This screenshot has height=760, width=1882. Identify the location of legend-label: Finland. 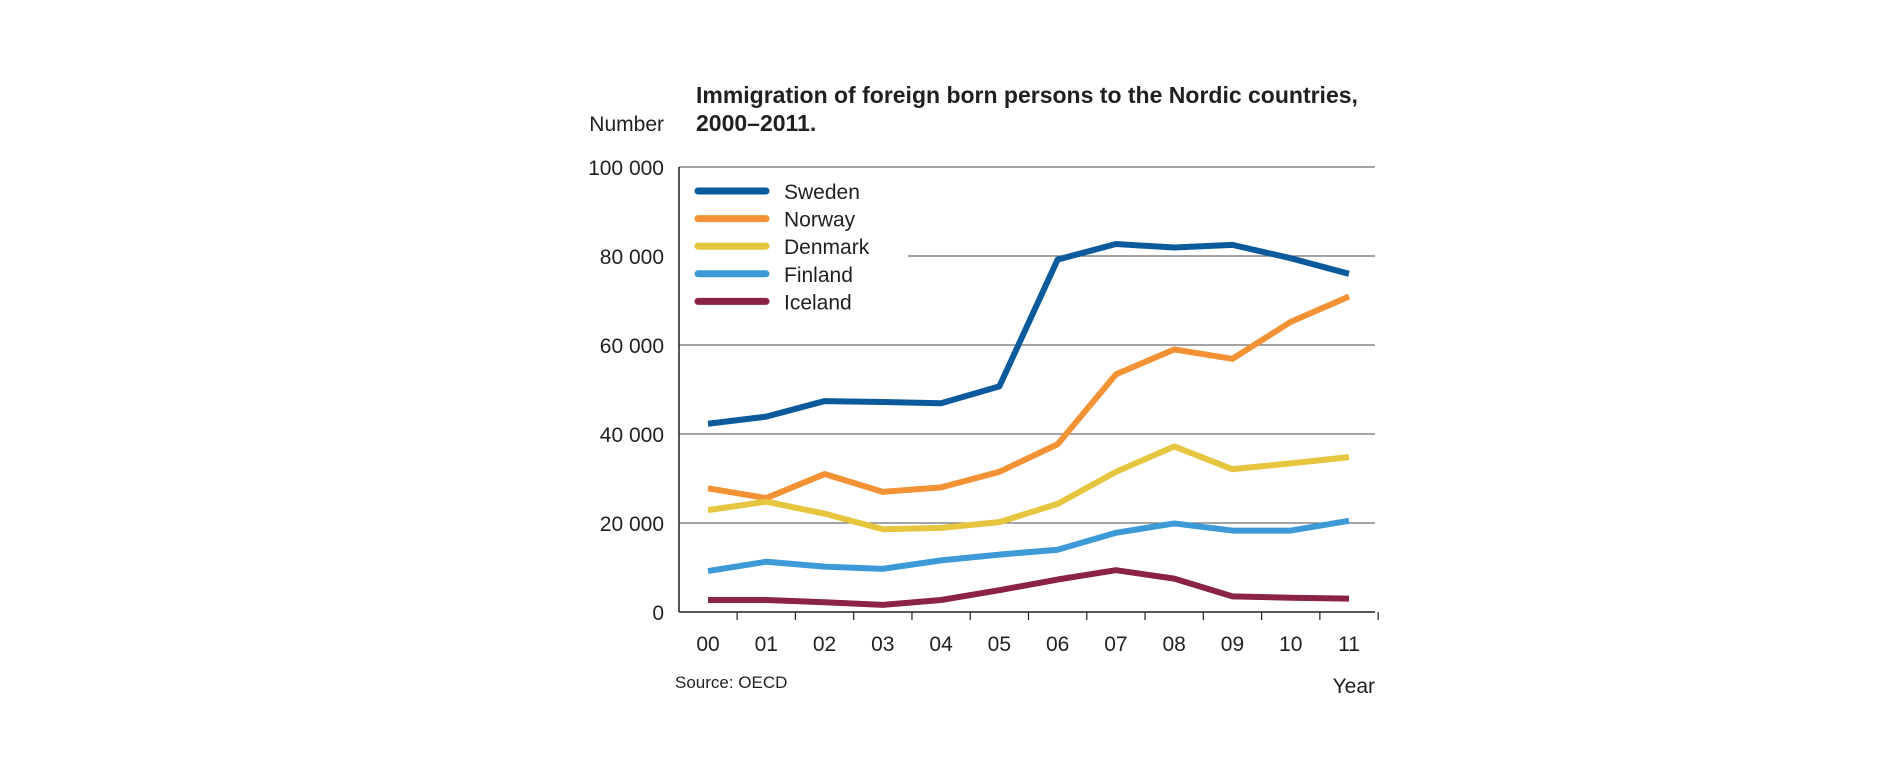
(818, 275).